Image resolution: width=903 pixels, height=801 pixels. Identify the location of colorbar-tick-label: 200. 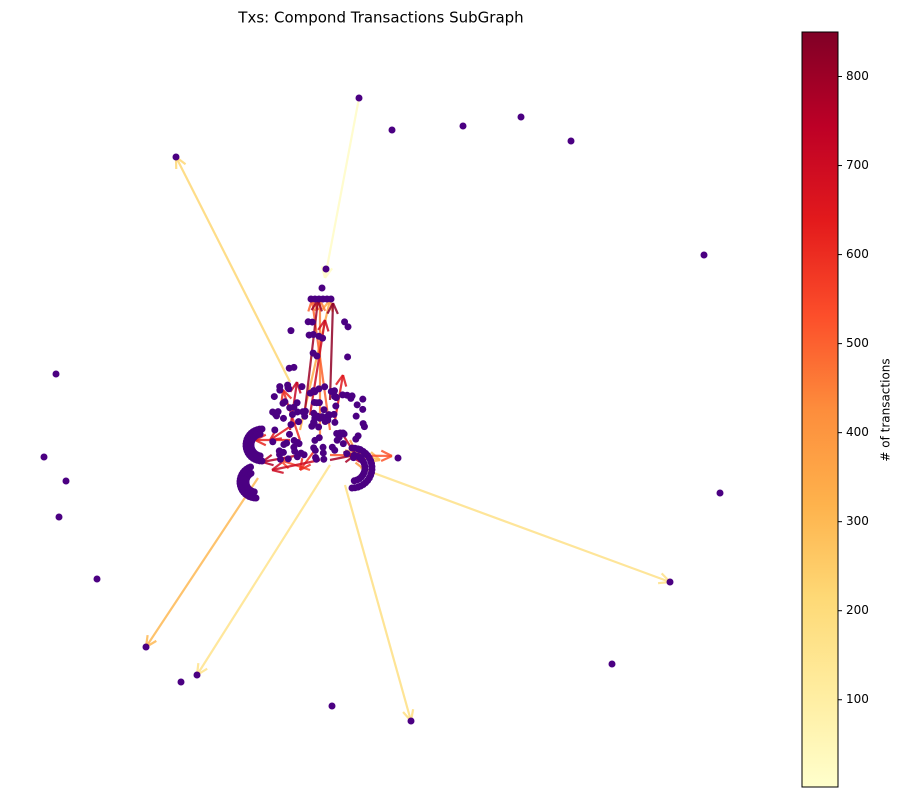
(857, 610).